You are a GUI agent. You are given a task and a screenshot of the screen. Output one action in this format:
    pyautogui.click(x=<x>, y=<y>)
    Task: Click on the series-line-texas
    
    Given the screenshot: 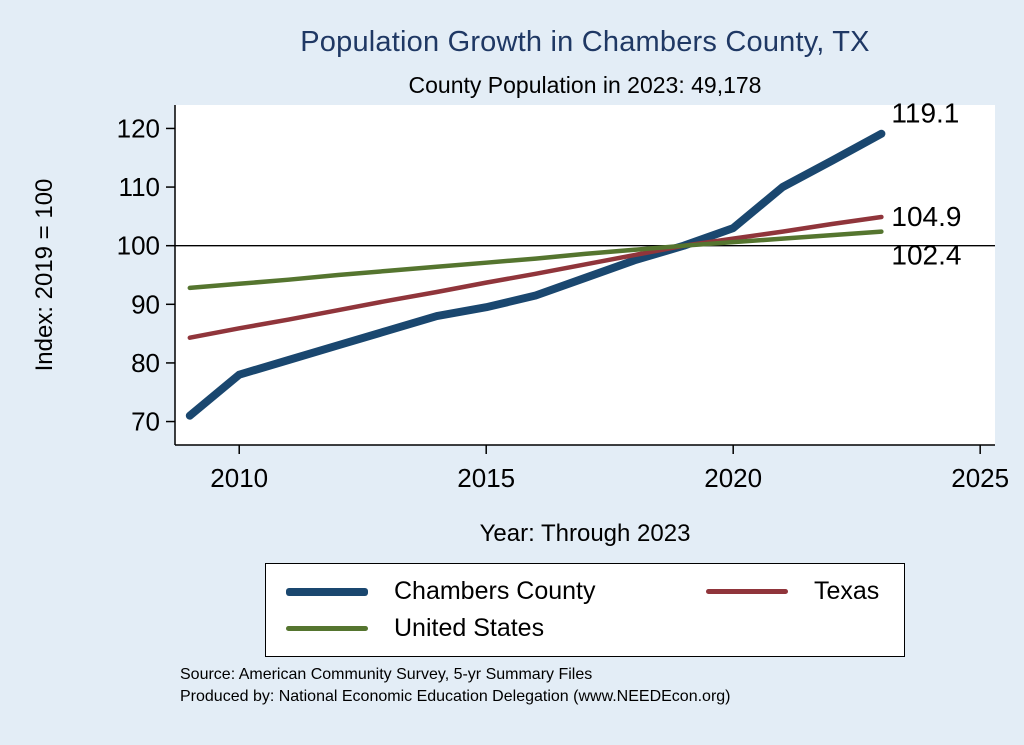 What is the action you would take?
    pyautogui.click(x=535, y=277)
    